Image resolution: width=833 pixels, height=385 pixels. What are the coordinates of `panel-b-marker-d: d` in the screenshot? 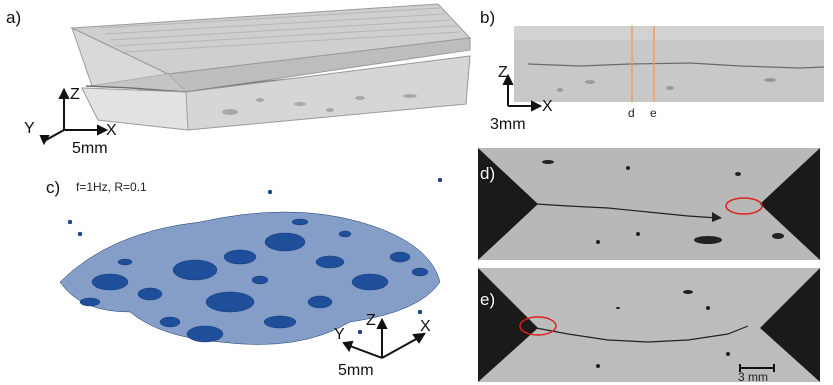 It's located at (631, 113).